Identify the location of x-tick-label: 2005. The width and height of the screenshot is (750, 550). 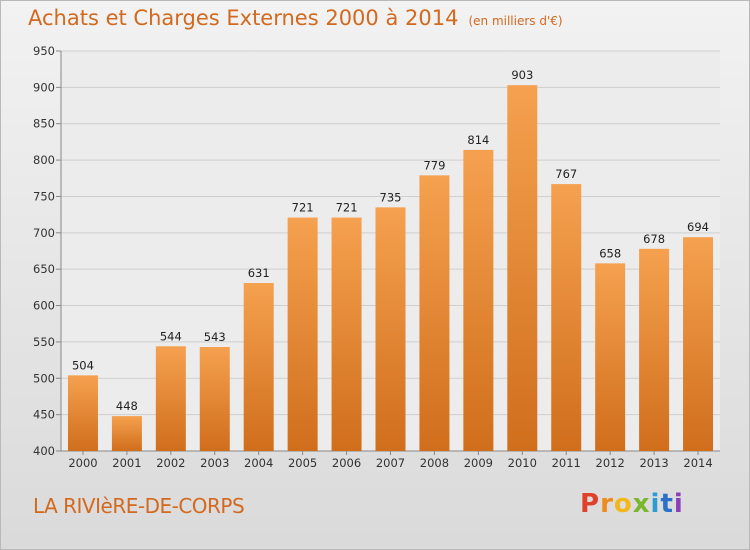
(302, 463).